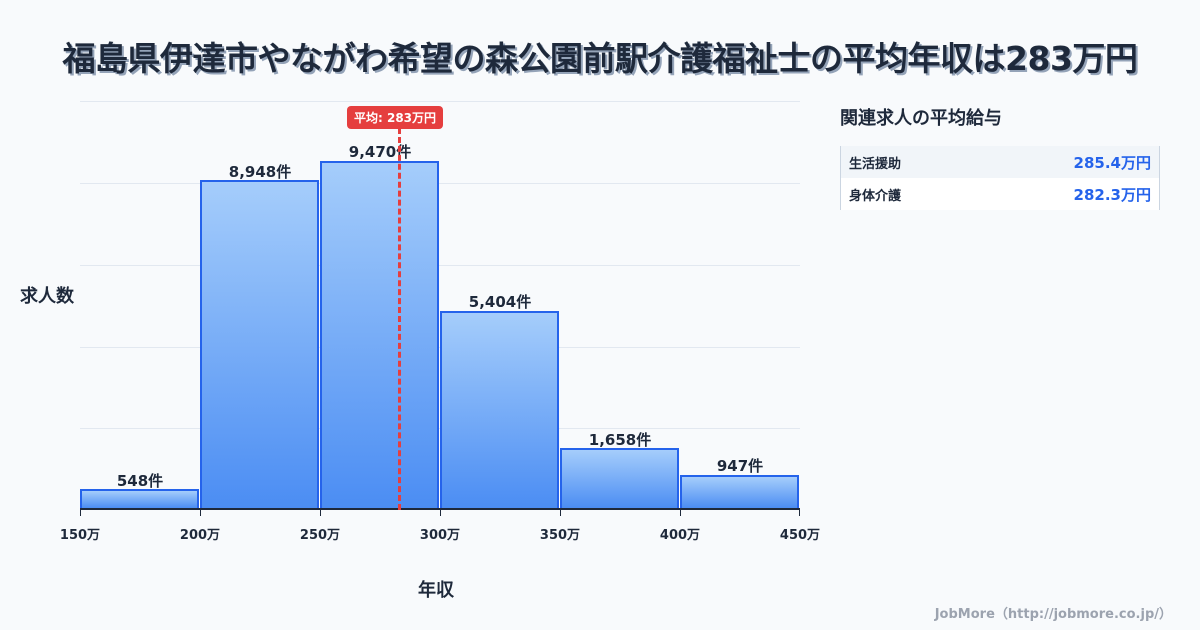  What do you see at coordinates (200, 535) in the screenshot?
I see `x-tick-label: 200万` at bounding box center [200, 535].